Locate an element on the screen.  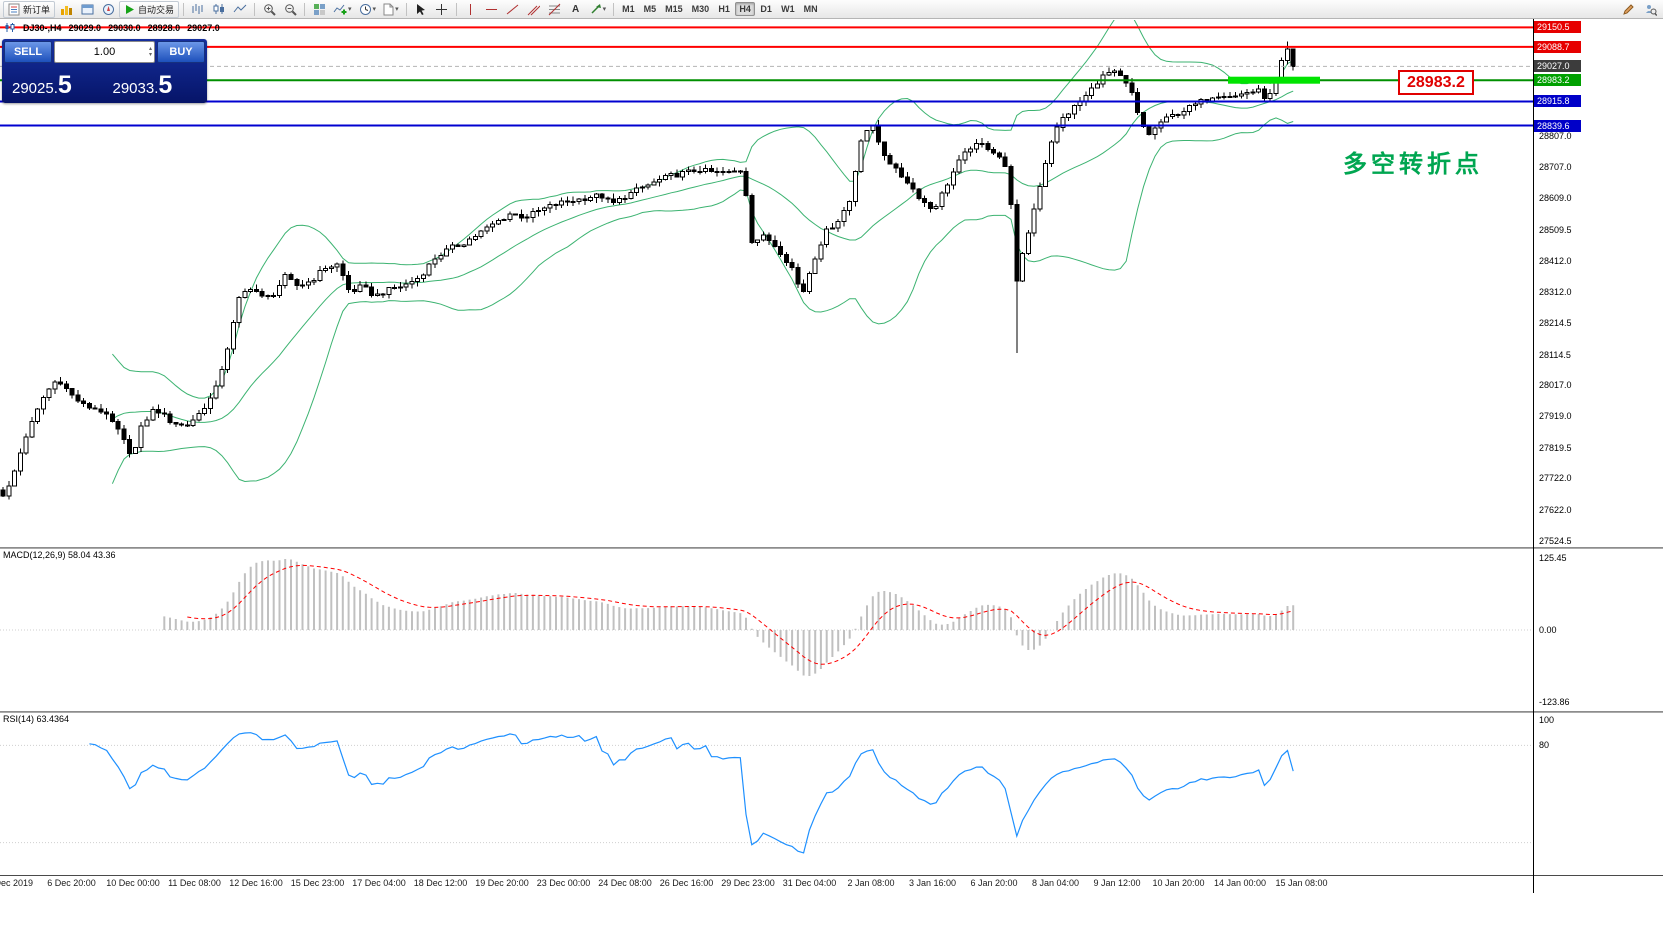
navigator-icon is located at coordinates (108, 9).